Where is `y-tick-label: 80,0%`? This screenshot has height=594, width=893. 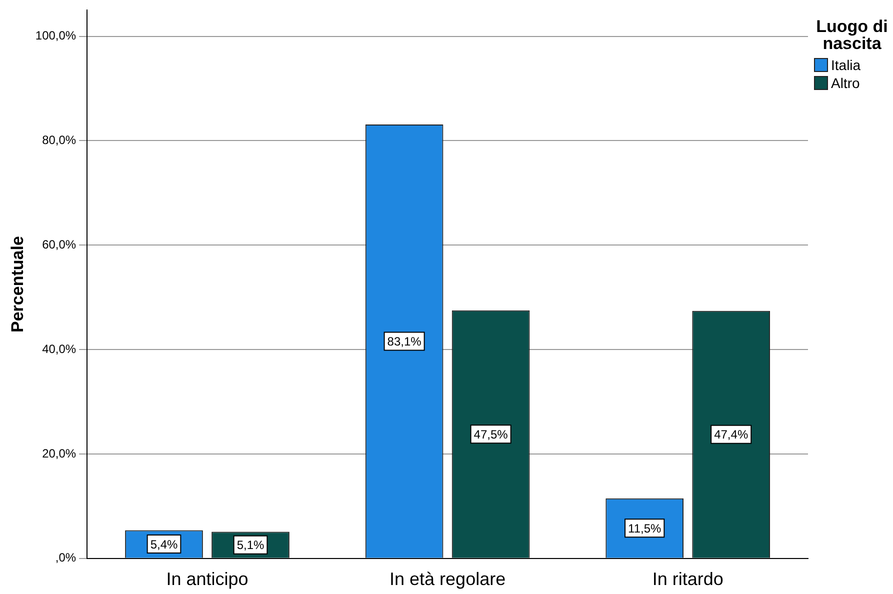 y-tick-label: 80,0% is located at coordinates (59, 140).